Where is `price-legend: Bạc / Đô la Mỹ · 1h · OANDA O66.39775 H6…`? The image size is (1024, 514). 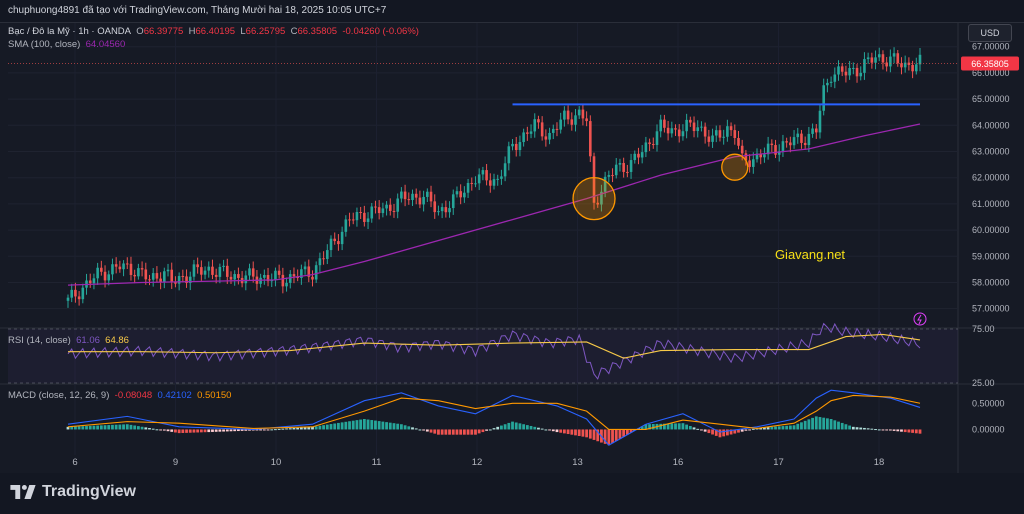 price-legend: Bạc / Đô la Mỹ · 1h · OANDA O66.39775 H6… is located at coordinates (213, 31).